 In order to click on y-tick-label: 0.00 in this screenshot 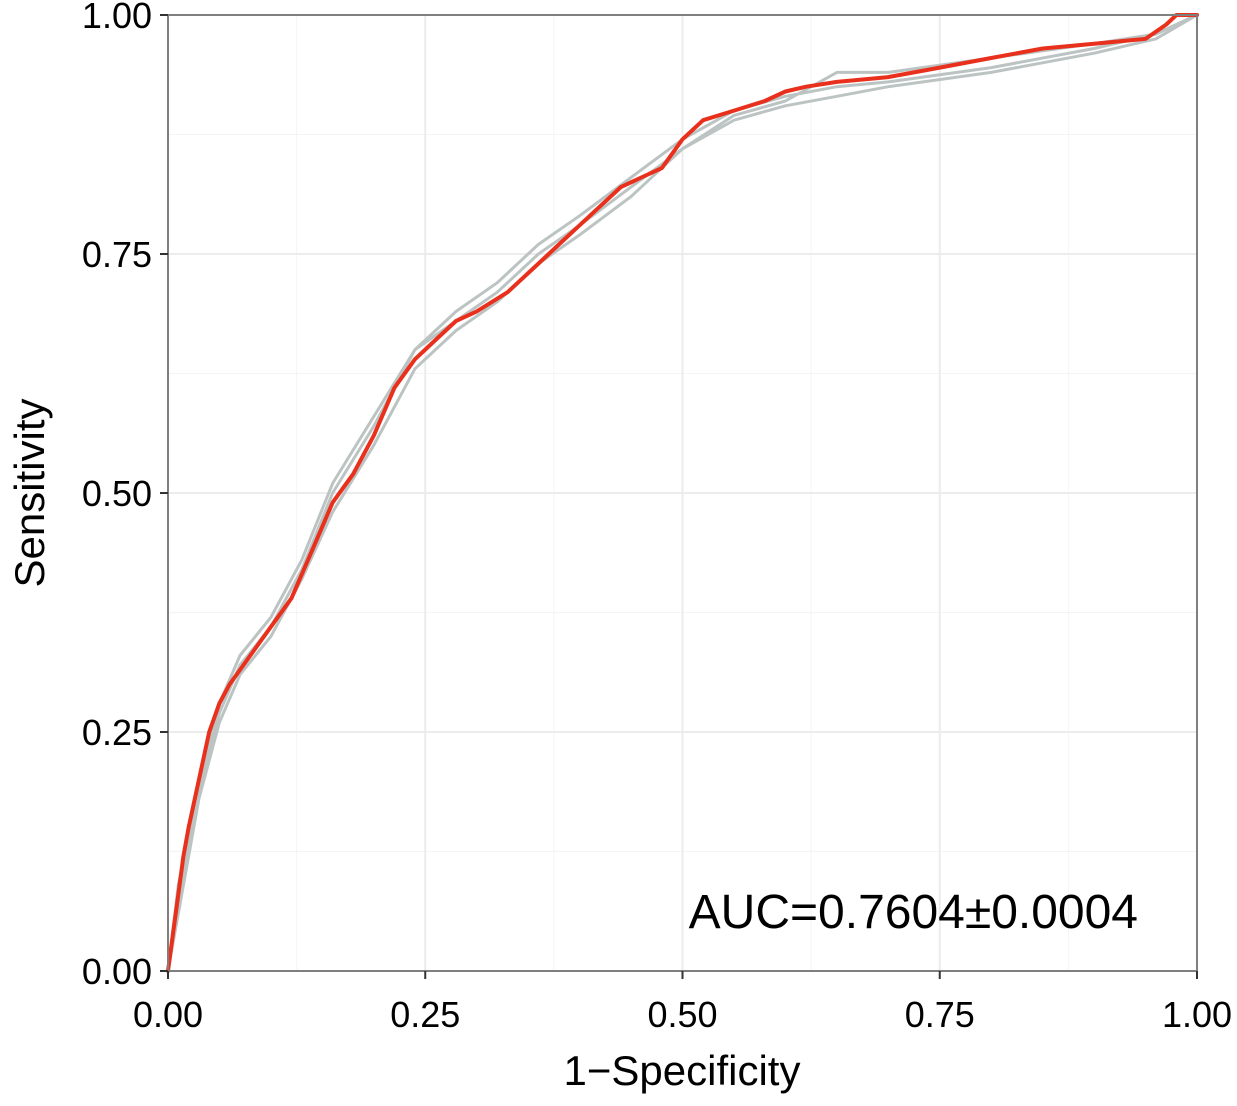, I will do `click(117, 971)`.